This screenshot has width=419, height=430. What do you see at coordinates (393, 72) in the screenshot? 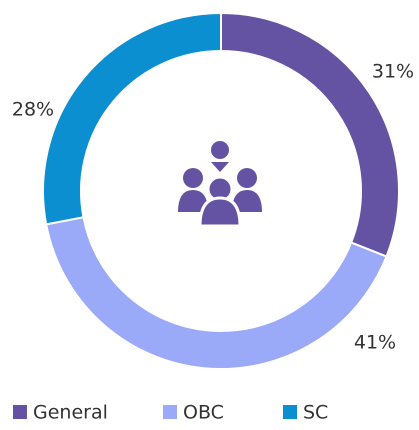
I see `data-label: 31%` at bounding box center [393, 72].